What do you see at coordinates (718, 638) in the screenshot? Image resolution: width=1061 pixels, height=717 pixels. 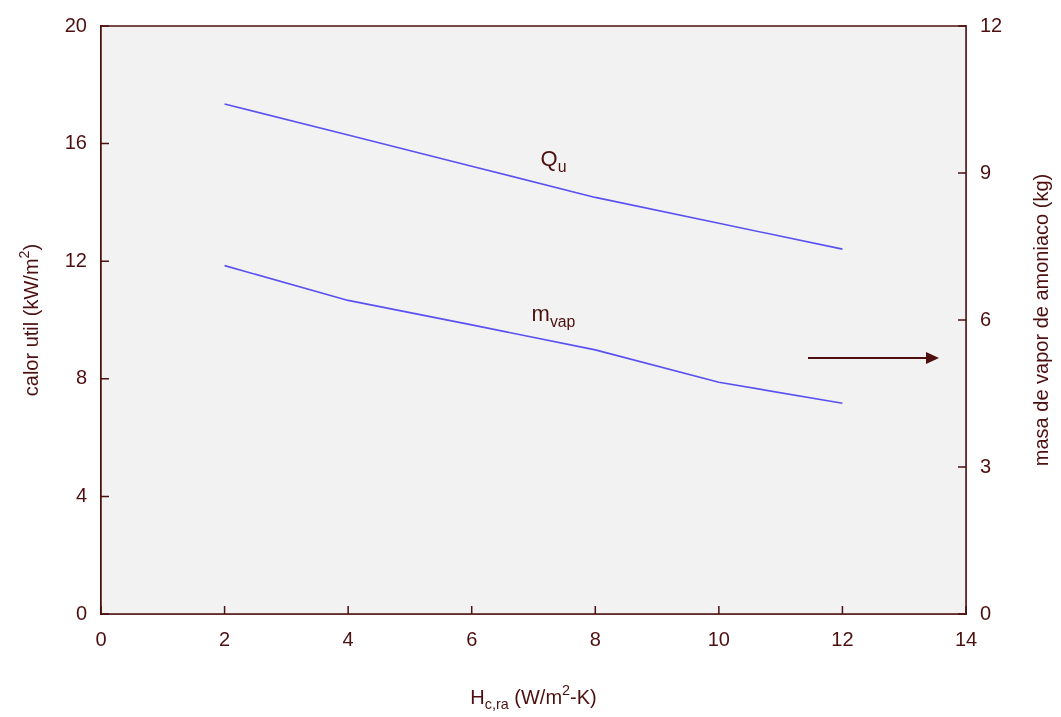 I see `x-tick-label: 10` at bounding box center [718, 638].